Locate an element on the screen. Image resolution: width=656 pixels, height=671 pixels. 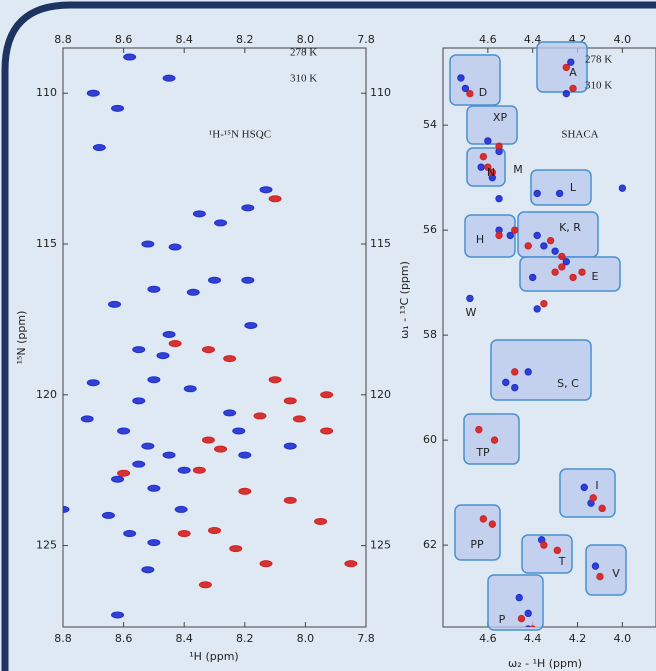
annotation-label: L is located at coordinates (573, 187).